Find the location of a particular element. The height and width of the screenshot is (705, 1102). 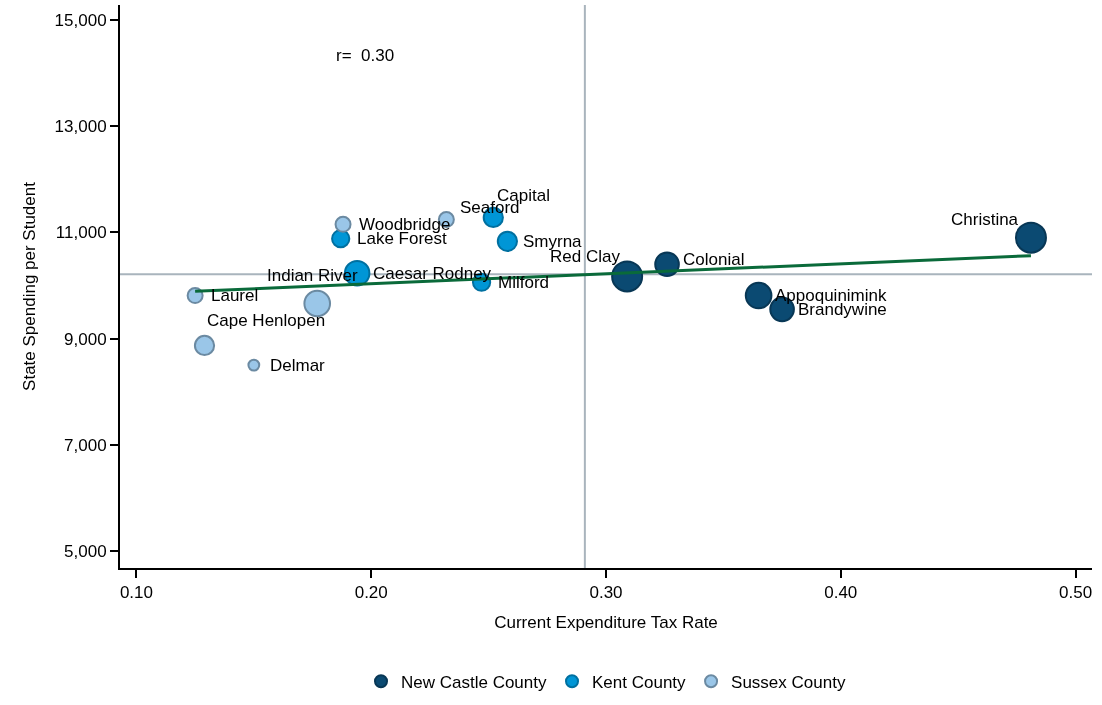

annotation: Christina is located at coordinates (985, 219).